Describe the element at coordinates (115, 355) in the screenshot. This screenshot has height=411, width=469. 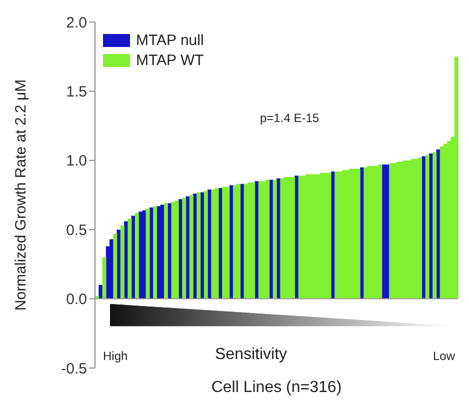
I see `annotation: High` at that location.